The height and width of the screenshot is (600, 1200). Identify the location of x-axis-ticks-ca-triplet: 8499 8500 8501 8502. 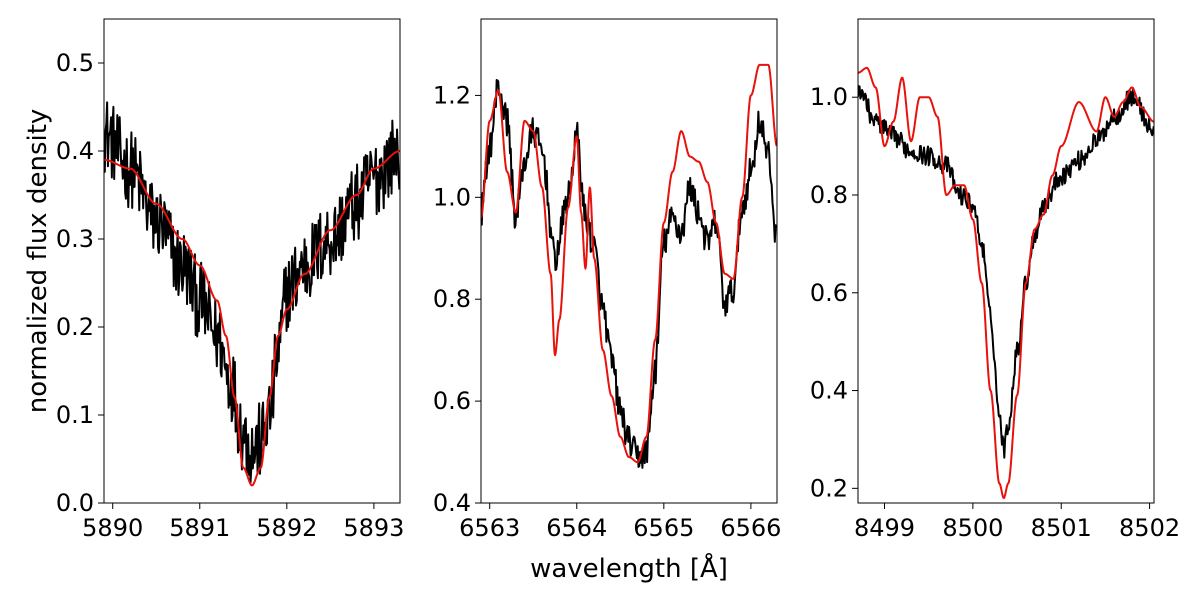
(1017, 522).